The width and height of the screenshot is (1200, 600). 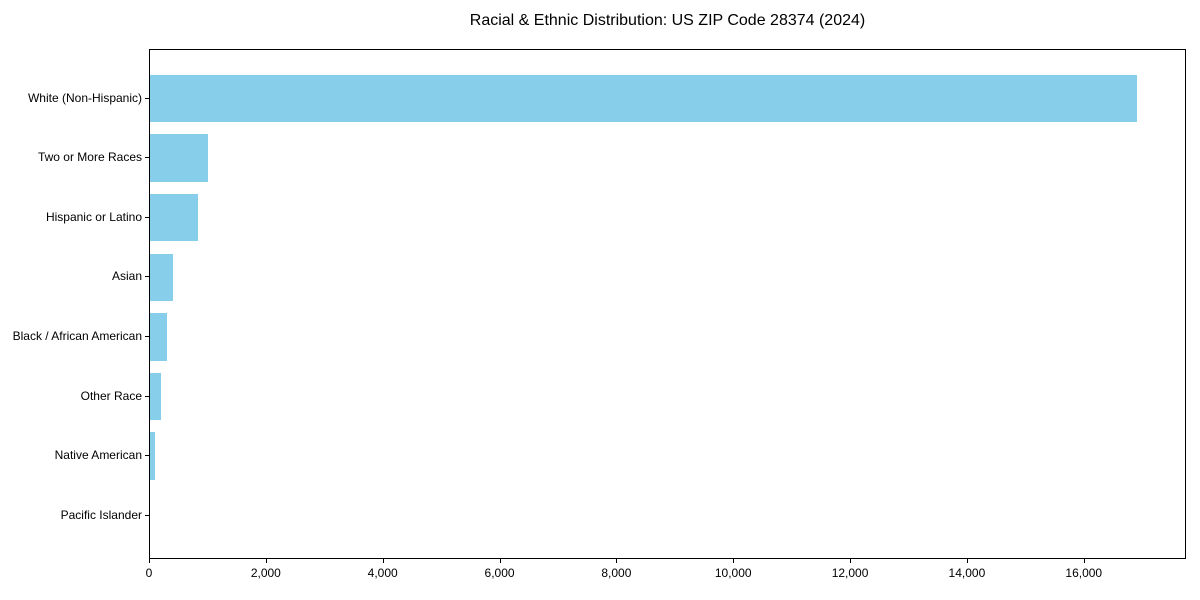 What do you see at coordinates (616, 573) in the screenshot?
I see `x-tick-label: 8,000` at bounding box center [616, 573].